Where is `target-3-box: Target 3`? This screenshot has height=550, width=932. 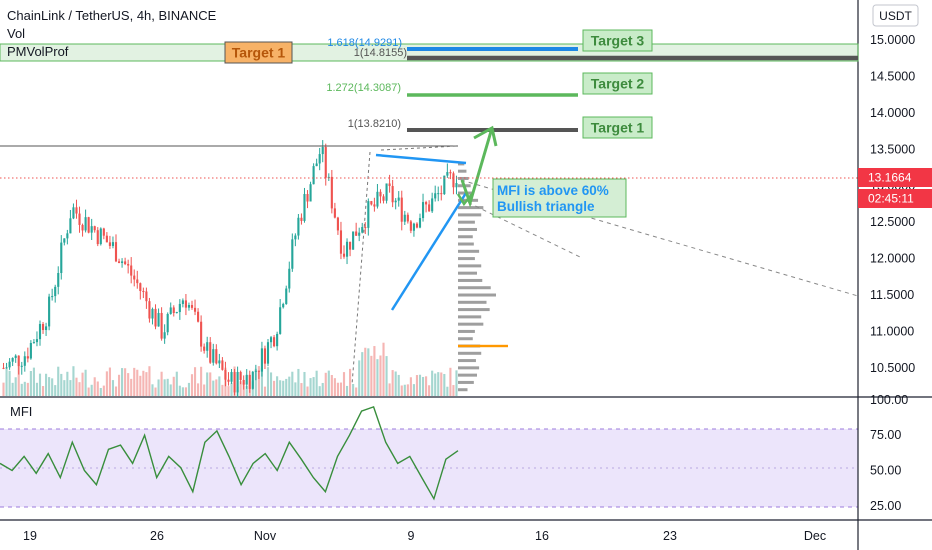
target-3-box: Target 3 is located at coordinates (617, 40).